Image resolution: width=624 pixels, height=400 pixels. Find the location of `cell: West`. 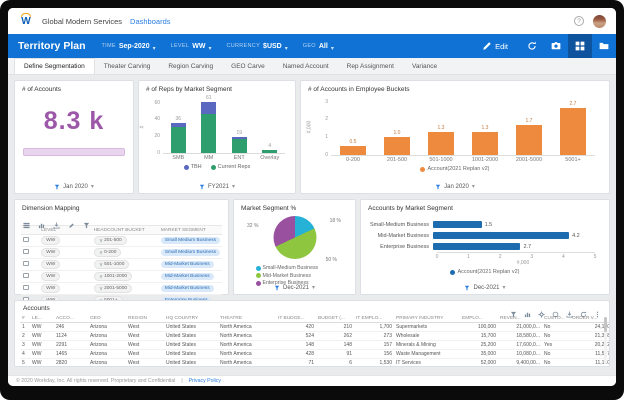

cell: West is located at coordinates (145, 345).